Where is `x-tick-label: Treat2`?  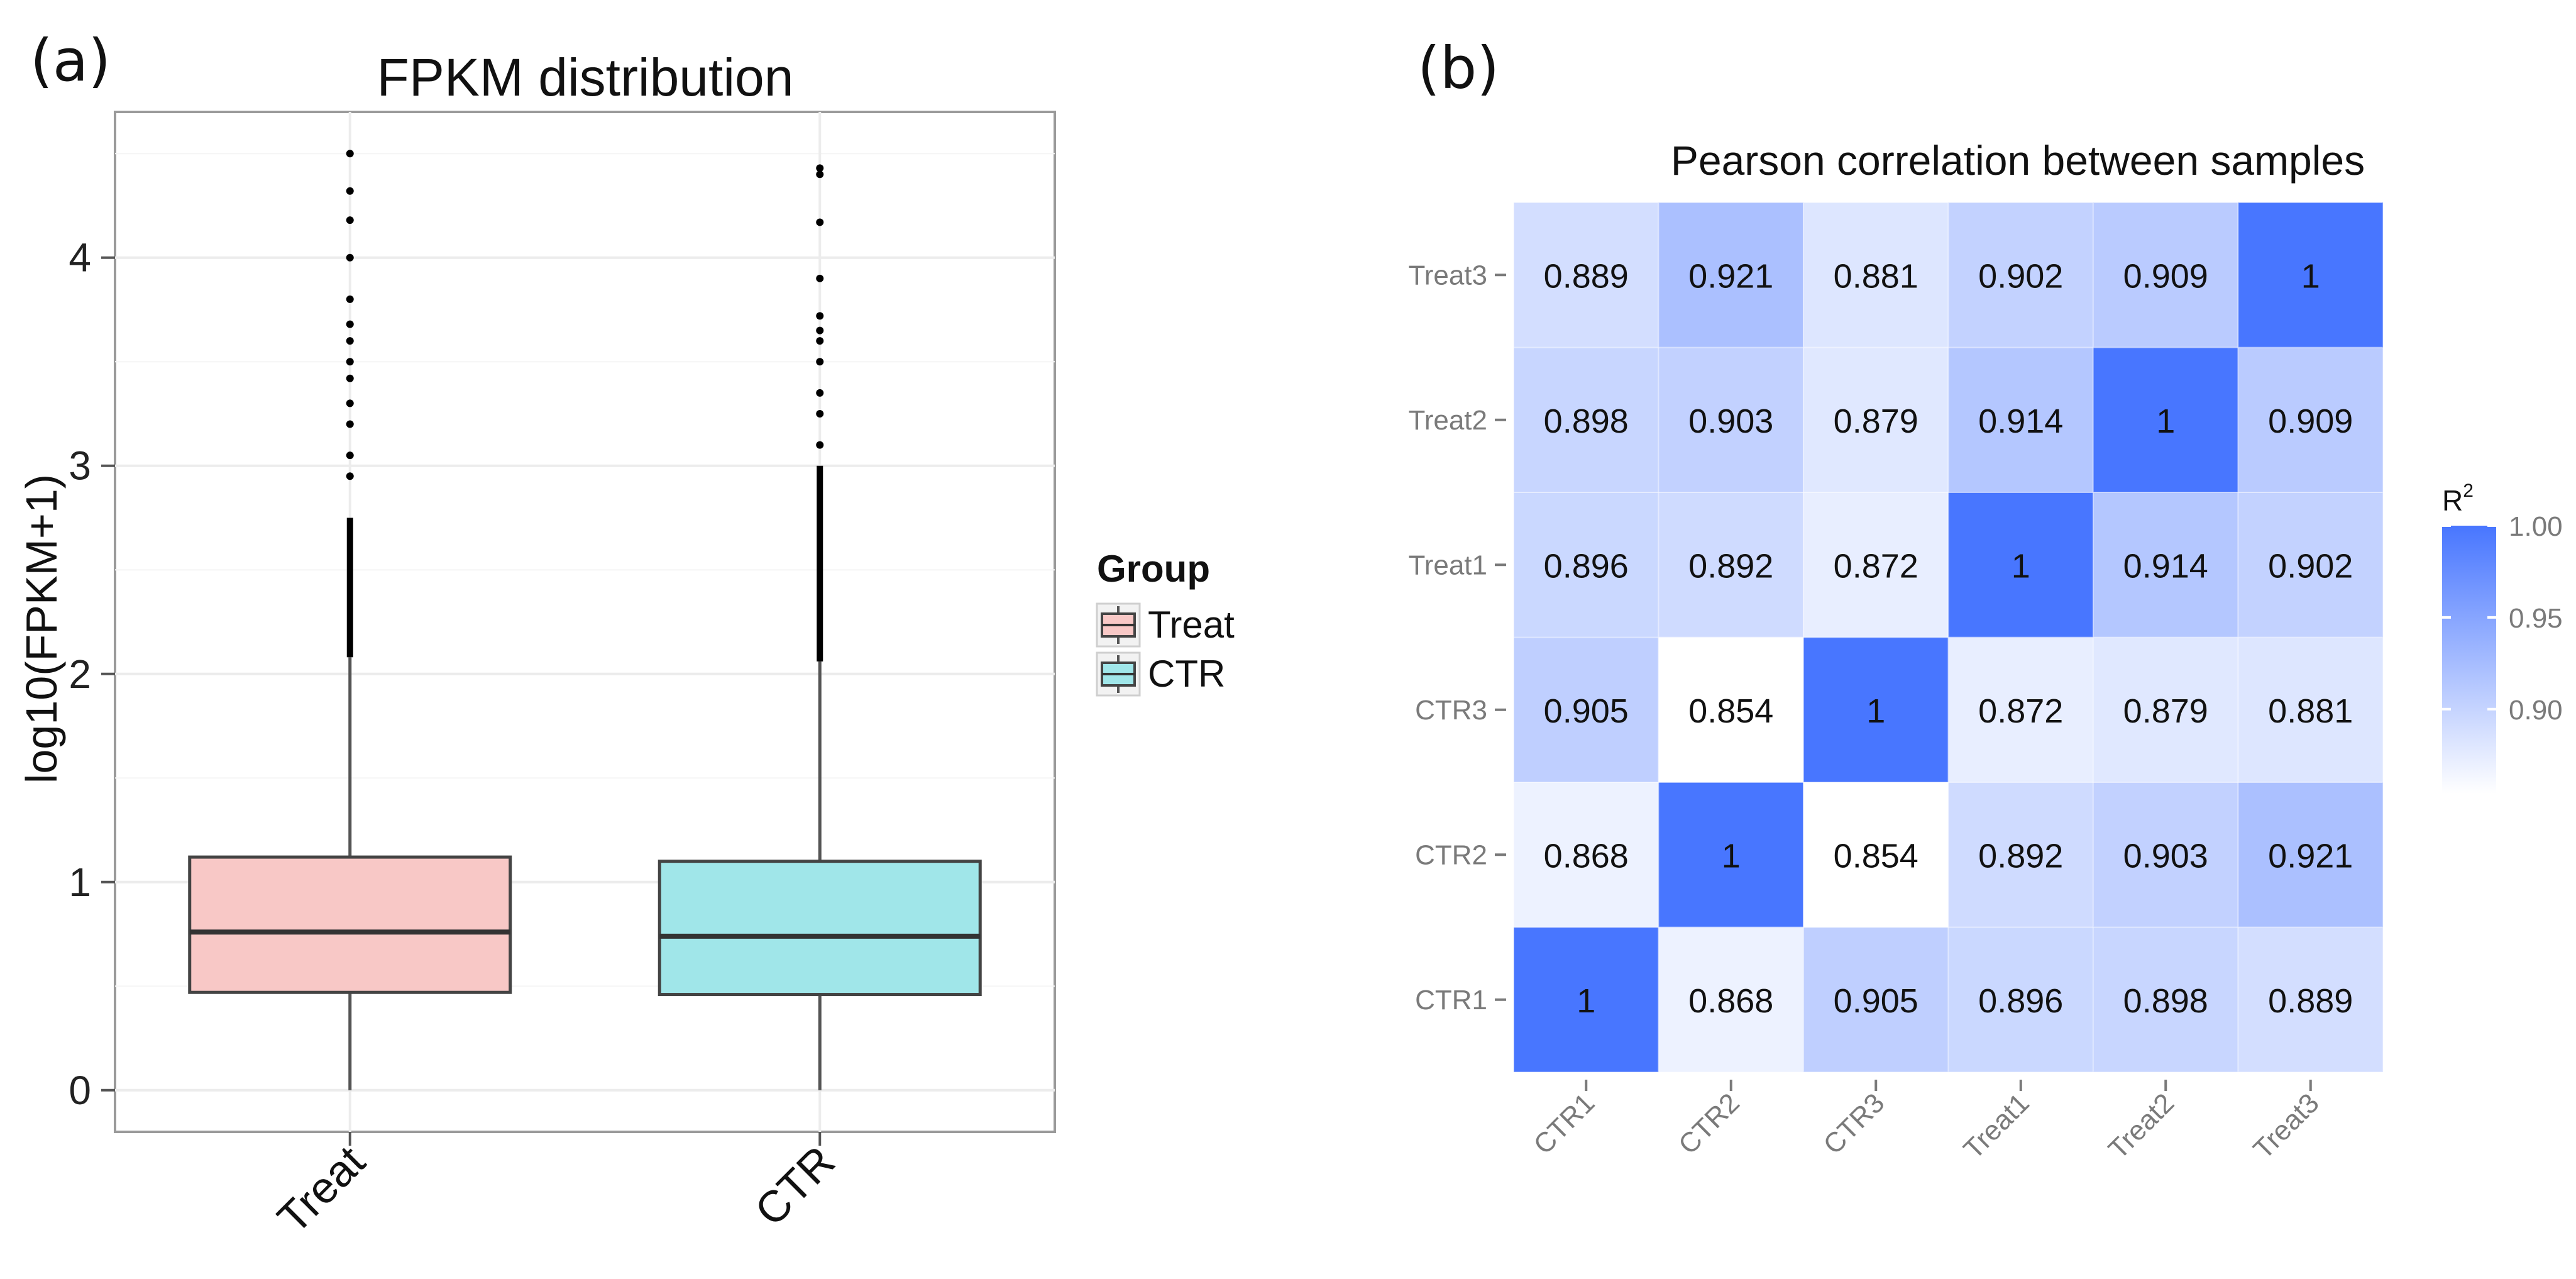 x-tick-label: Treat2 is located at coordinates (2141, 1126).